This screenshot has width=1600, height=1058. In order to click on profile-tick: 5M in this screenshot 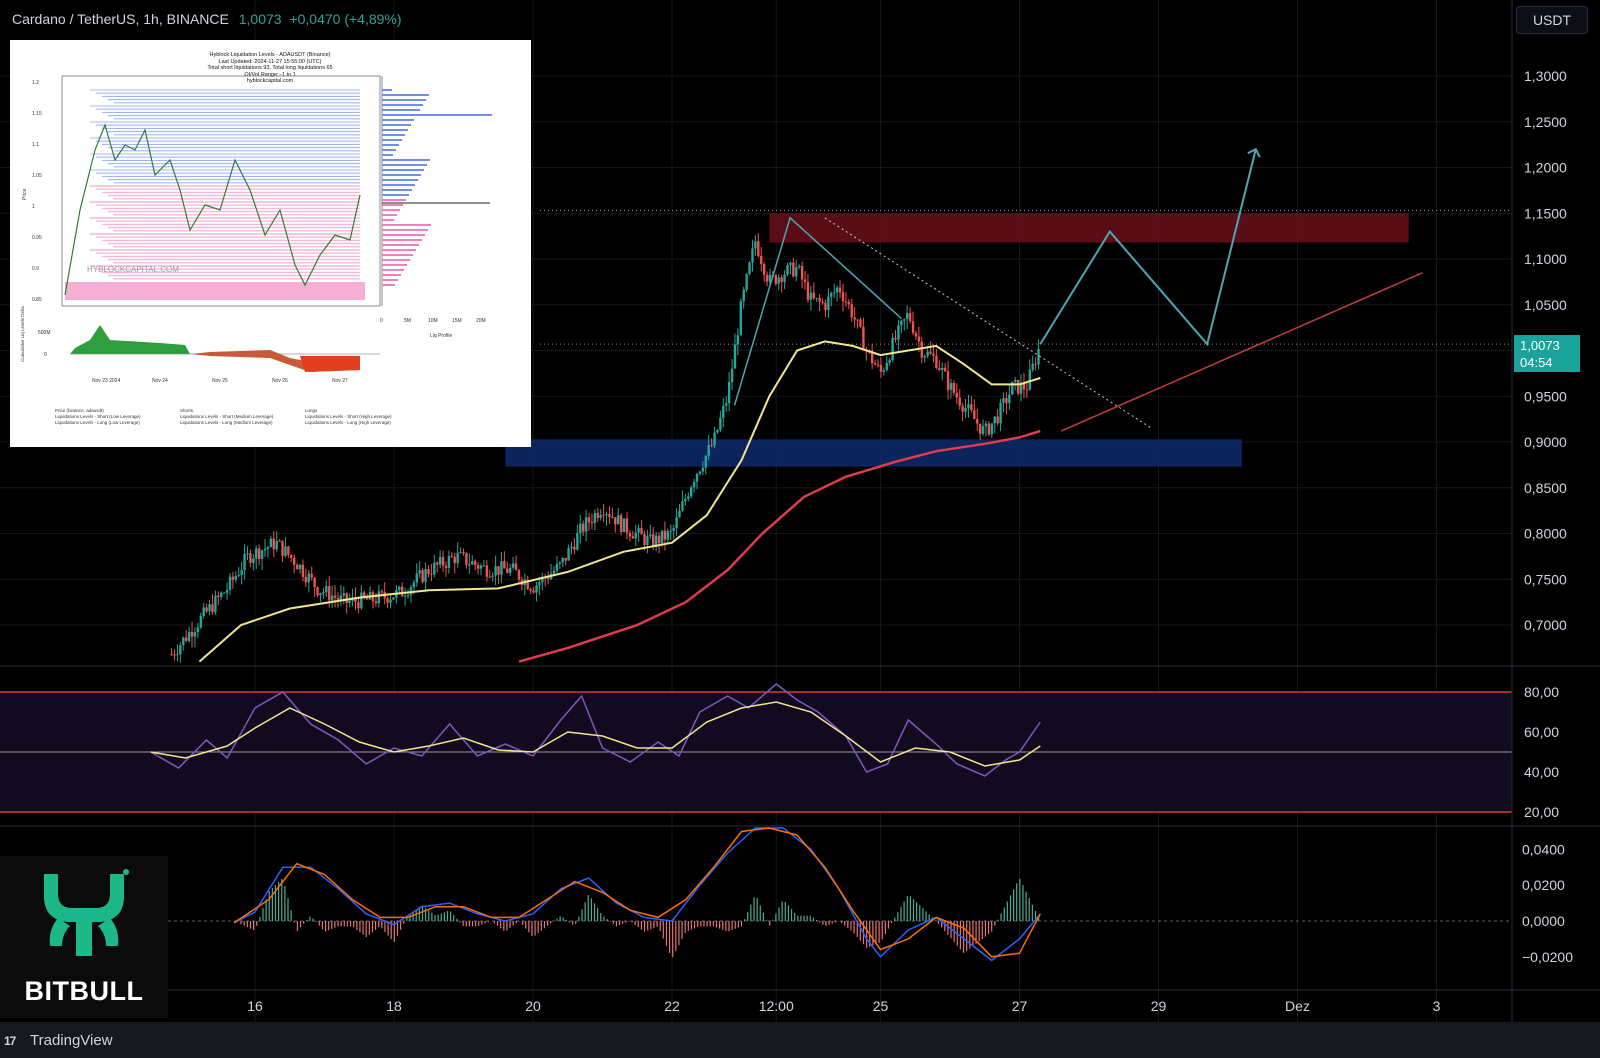, I will do `click(407, 321)`.